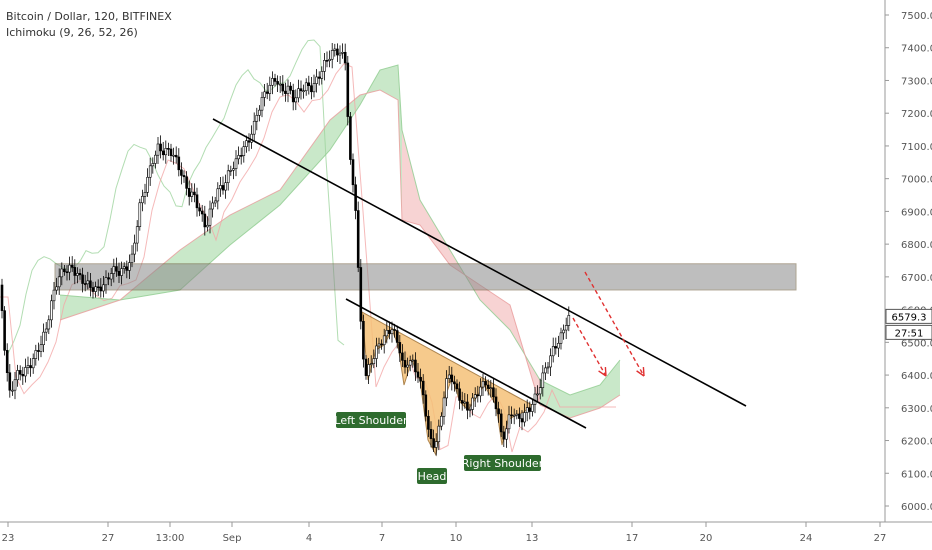 The height and width of the screenshot is (550, 932). Describe the element at coordinates (806, 538) in the screenshot. I see `x-tick-label: 24` at that location.